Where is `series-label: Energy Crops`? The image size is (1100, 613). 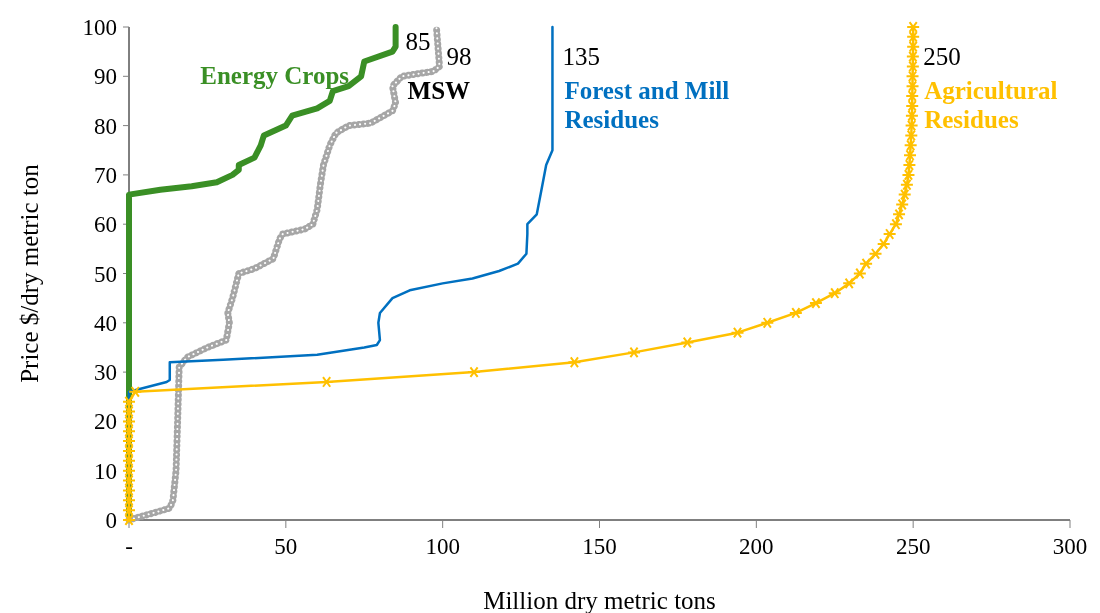
series-label: Energy Crops is located at coordinates (275, 76).